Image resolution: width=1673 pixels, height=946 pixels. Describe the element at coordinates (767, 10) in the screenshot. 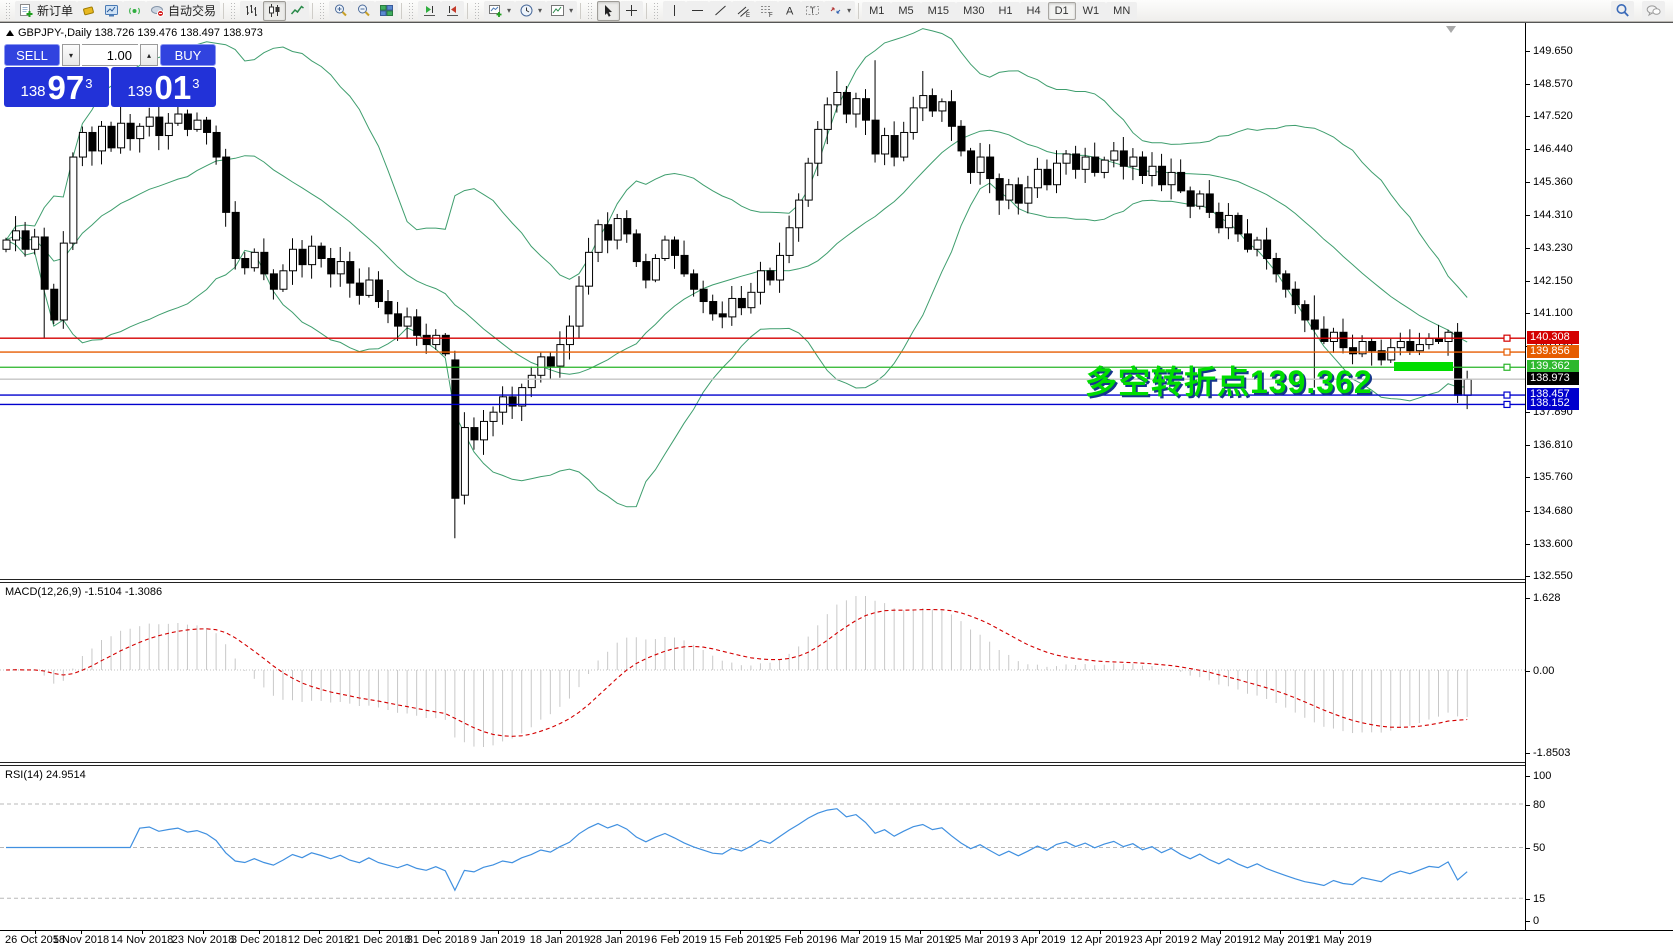

I see `fibonacci-button: F` at that location.